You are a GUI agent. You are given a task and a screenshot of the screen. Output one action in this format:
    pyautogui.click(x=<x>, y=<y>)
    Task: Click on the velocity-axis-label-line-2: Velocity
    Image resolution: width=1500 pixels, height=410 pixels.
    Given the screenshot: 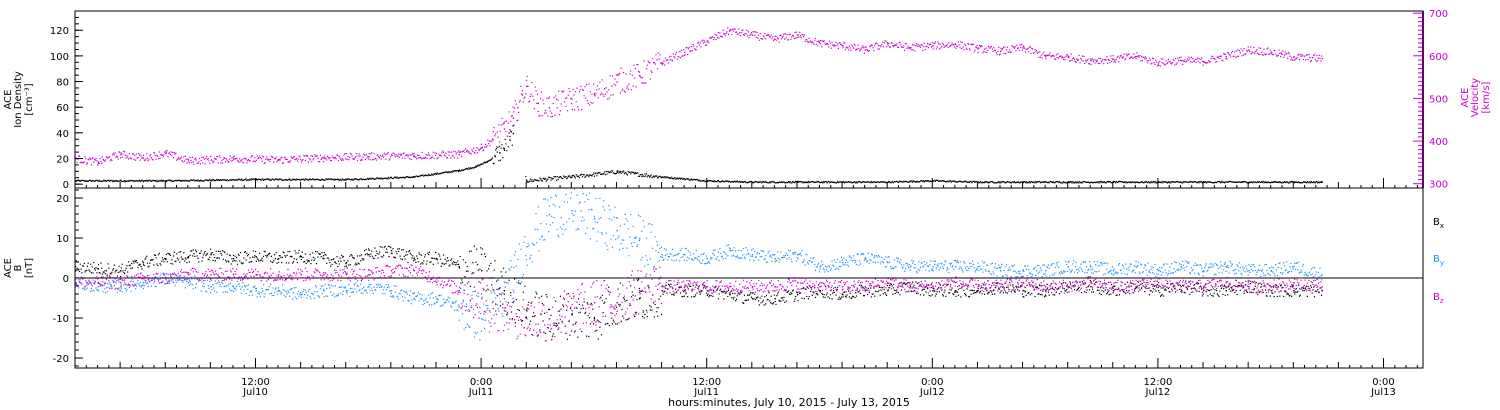 What is the action you would take?
    pyautogui.click(x=1475, y=97)
    